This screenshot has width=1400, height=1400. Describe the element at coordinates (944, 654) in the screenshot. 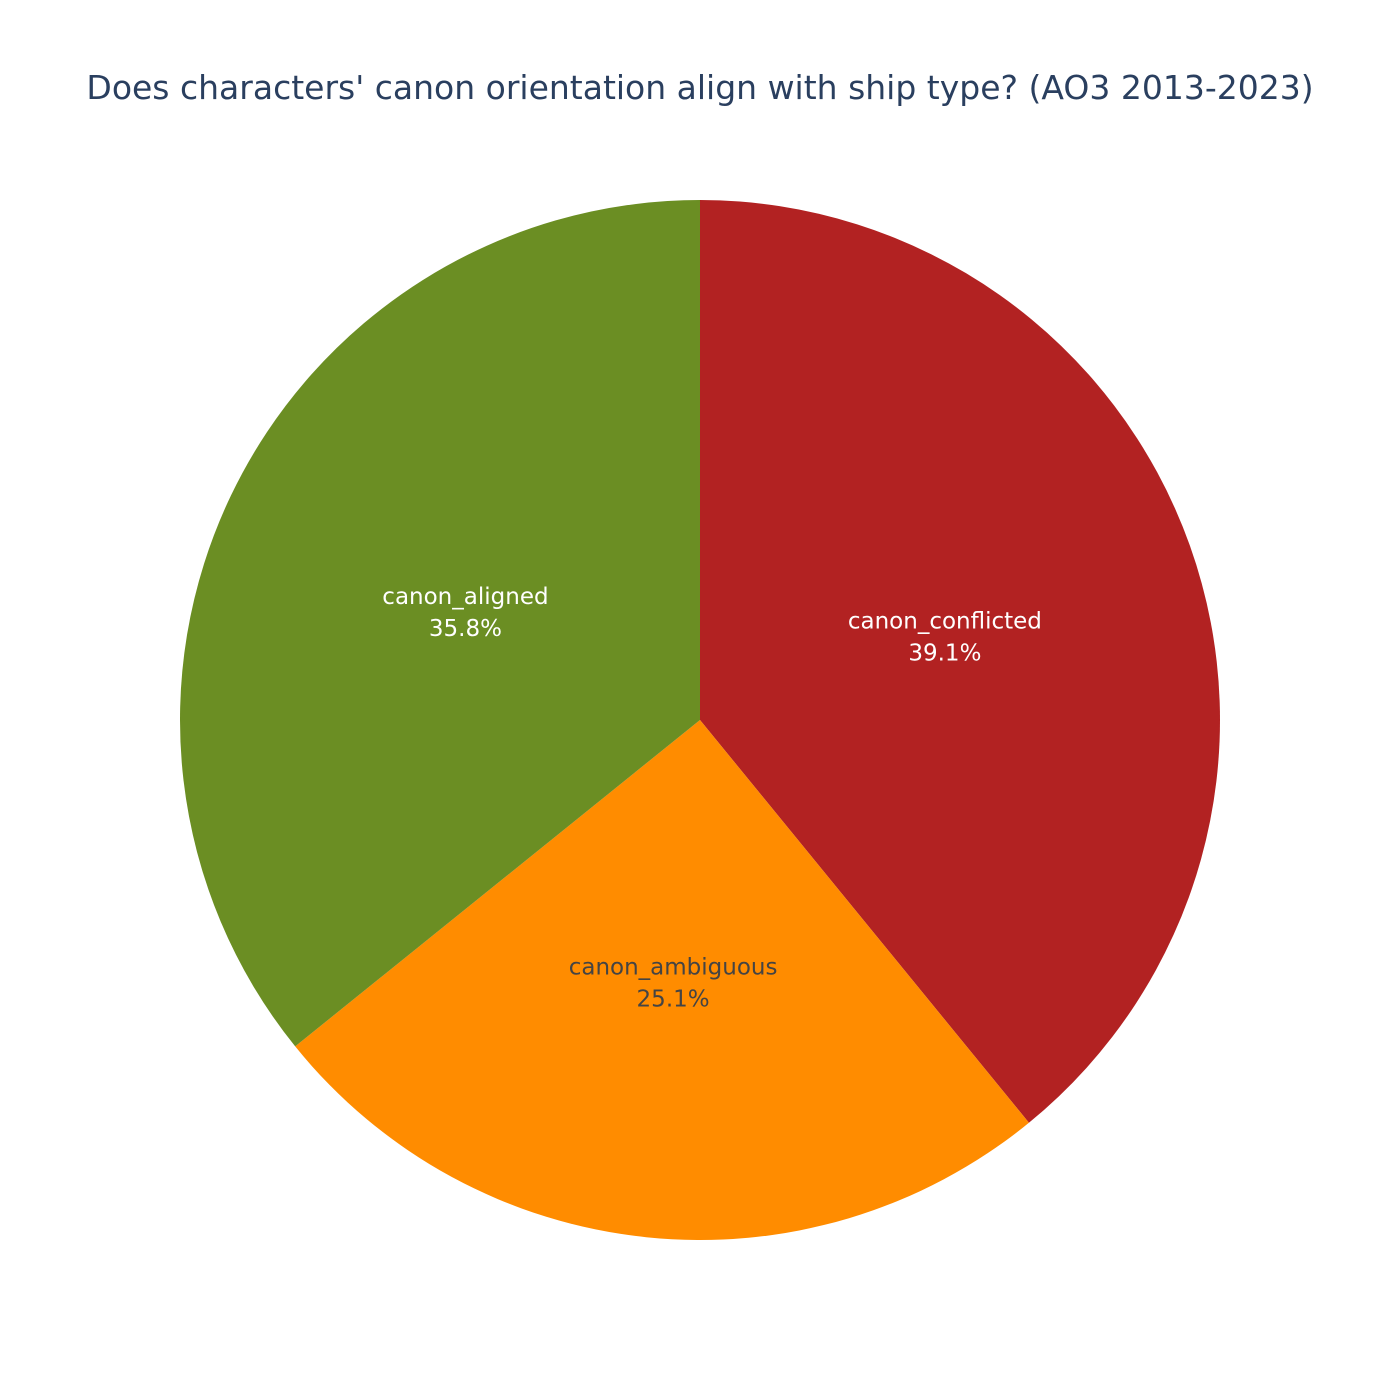

I see `slice-percent-canon-conflicted: 39.1%` at that location.